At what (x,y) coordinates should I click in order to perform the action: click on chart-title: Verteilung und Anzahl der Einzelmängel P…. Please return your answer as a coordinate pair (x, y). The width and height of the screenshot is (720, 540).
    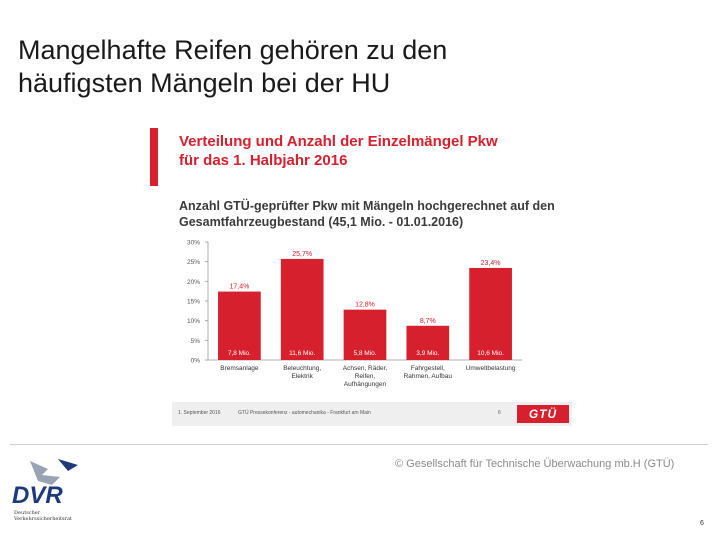
    Looking at the image, I should click on (338, 151).